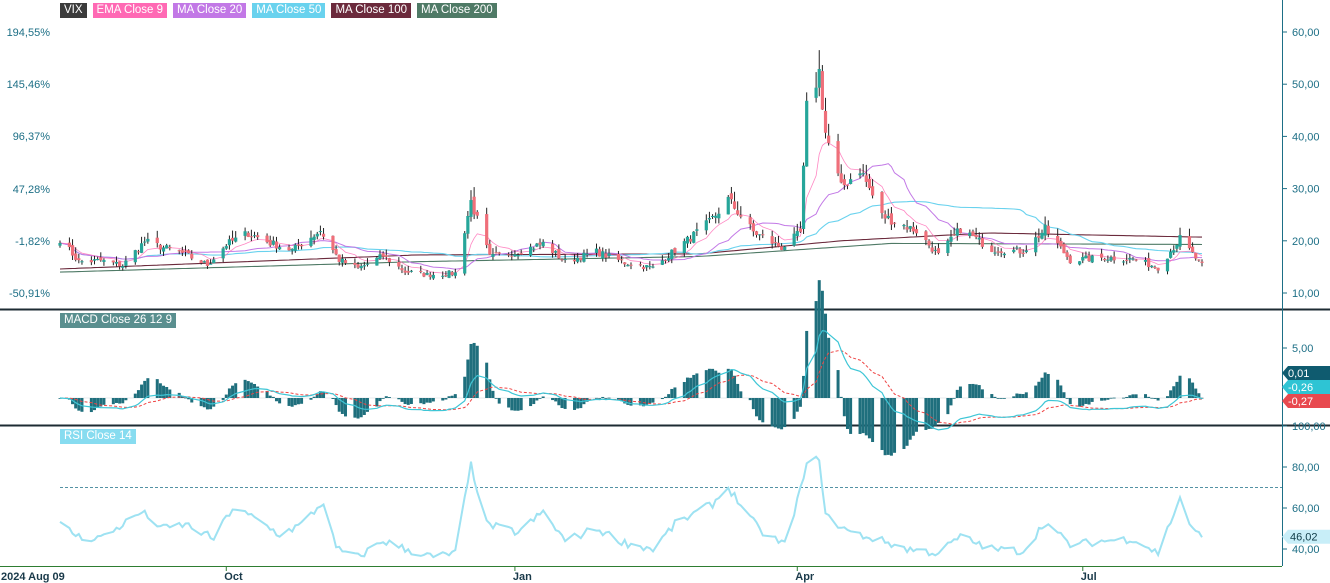  What do you see at coordinates (1306, 401) in the screenshot?
I see `signal-last-value-bg` at bounding box center [1306, 401].